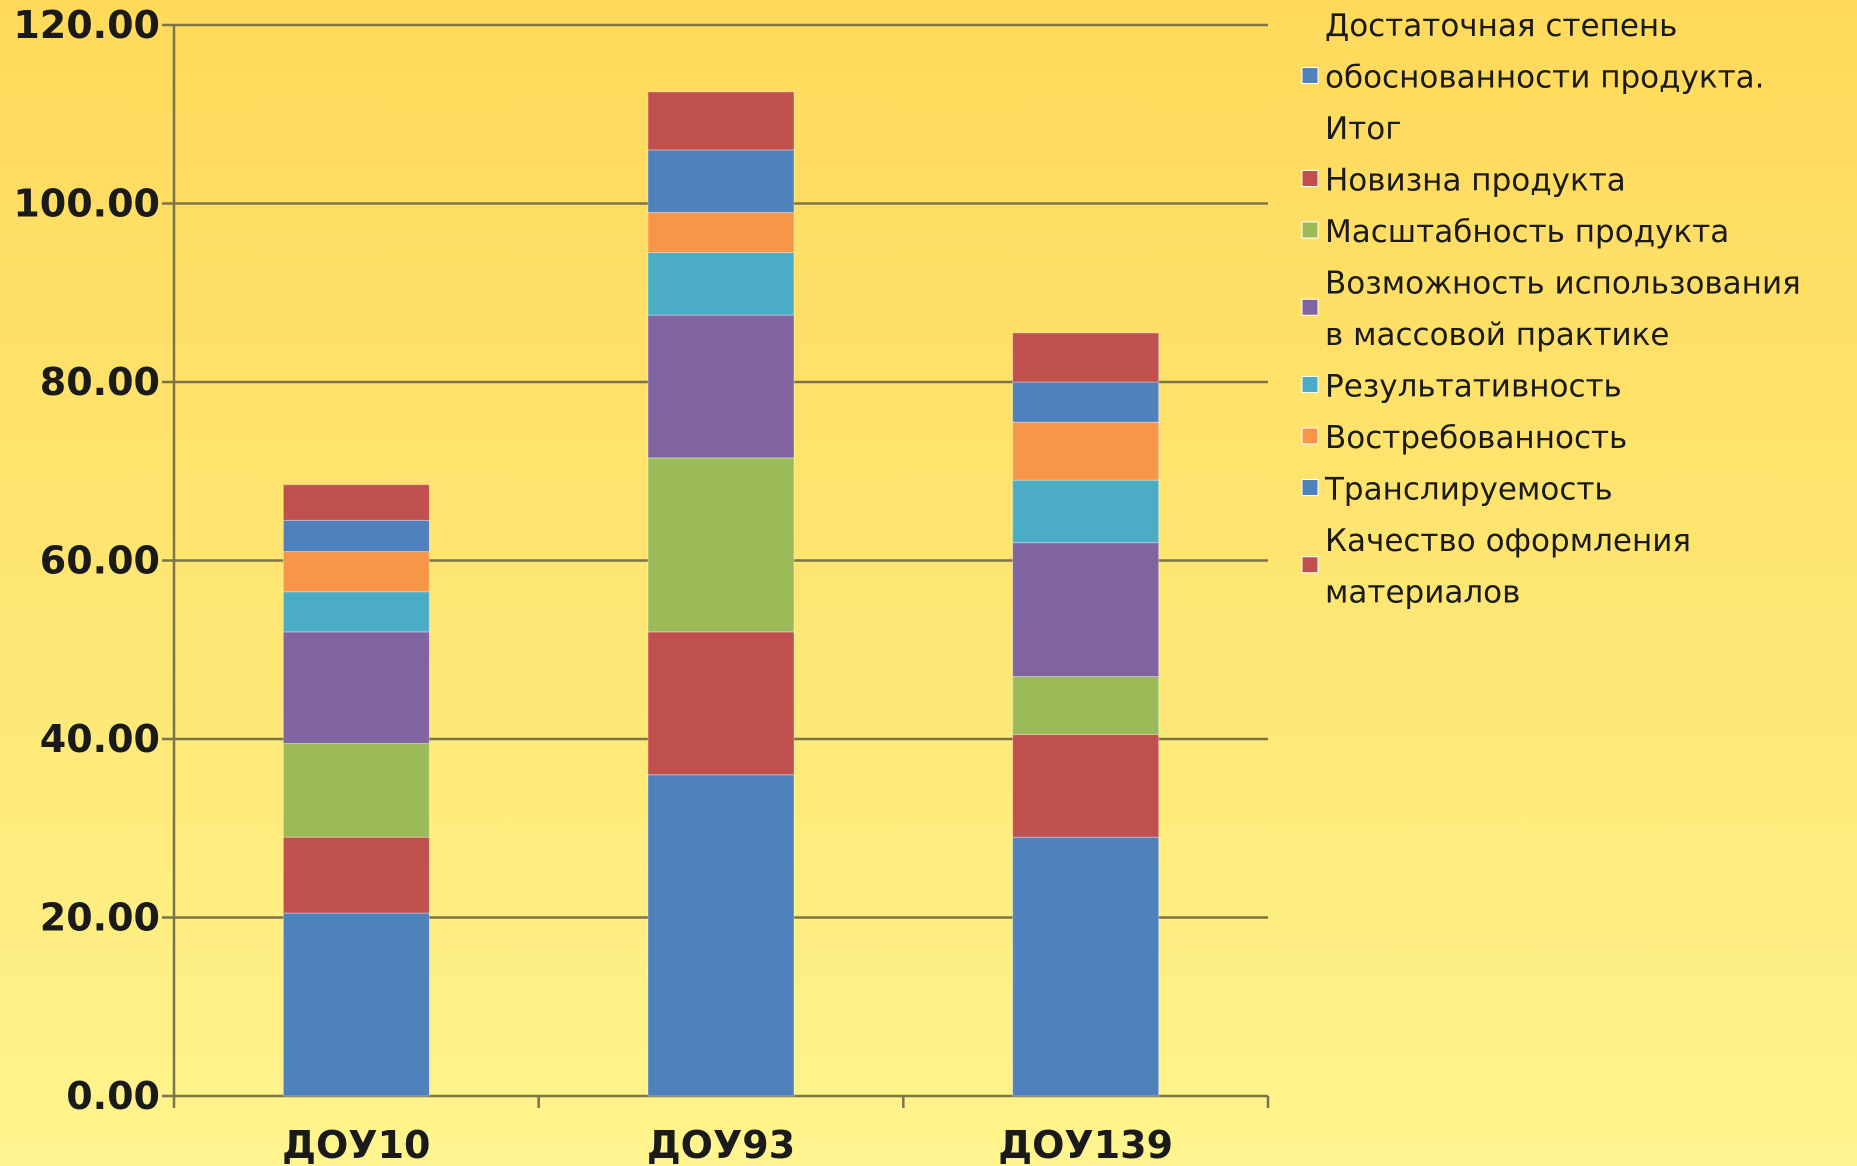  Describe the element at coordinates (86, 204) in the screenshot. I see `y-tick-label: 100.00` at that location.